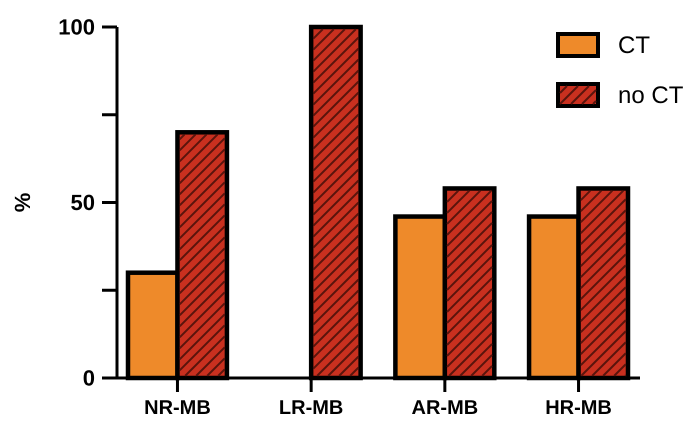 This screenshot has width=694, height=423. Describe the element at coordinates (82, 203) in the screenshot. I see `y-tick-label: 50` at that location.